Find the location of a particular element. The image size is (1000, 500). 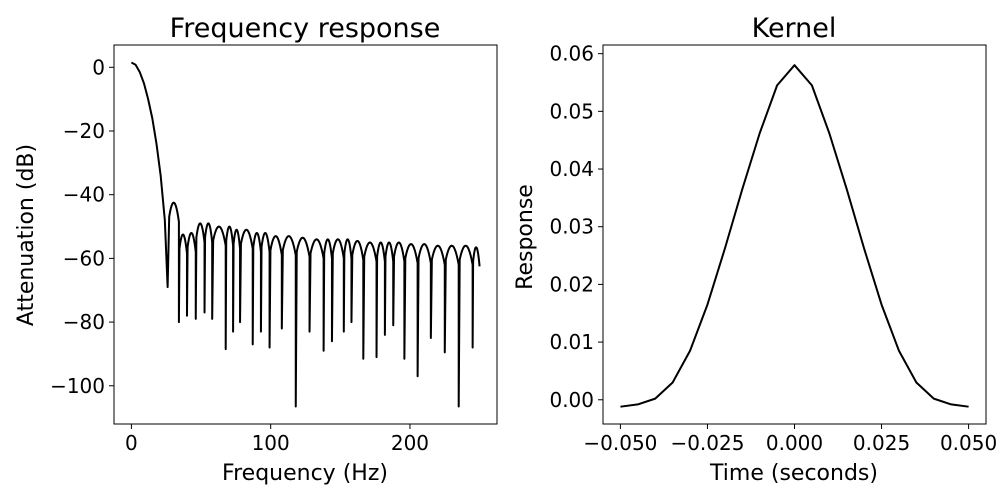

kernel-y-axis-label: Response is located at coordinates (525, 237).